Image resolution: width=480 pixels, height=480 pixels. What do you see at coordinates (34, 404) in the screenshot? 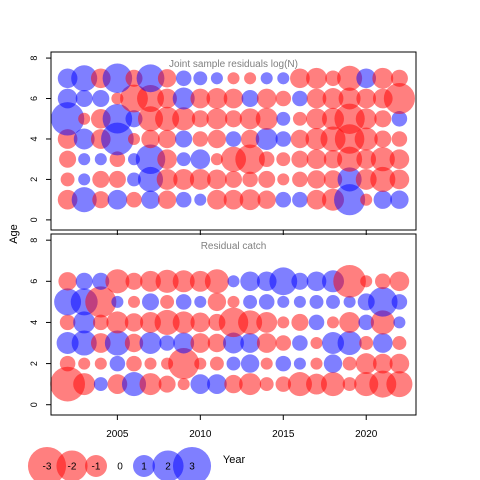
I see `y-tick-label: 0` at bounding box center [34, 404].